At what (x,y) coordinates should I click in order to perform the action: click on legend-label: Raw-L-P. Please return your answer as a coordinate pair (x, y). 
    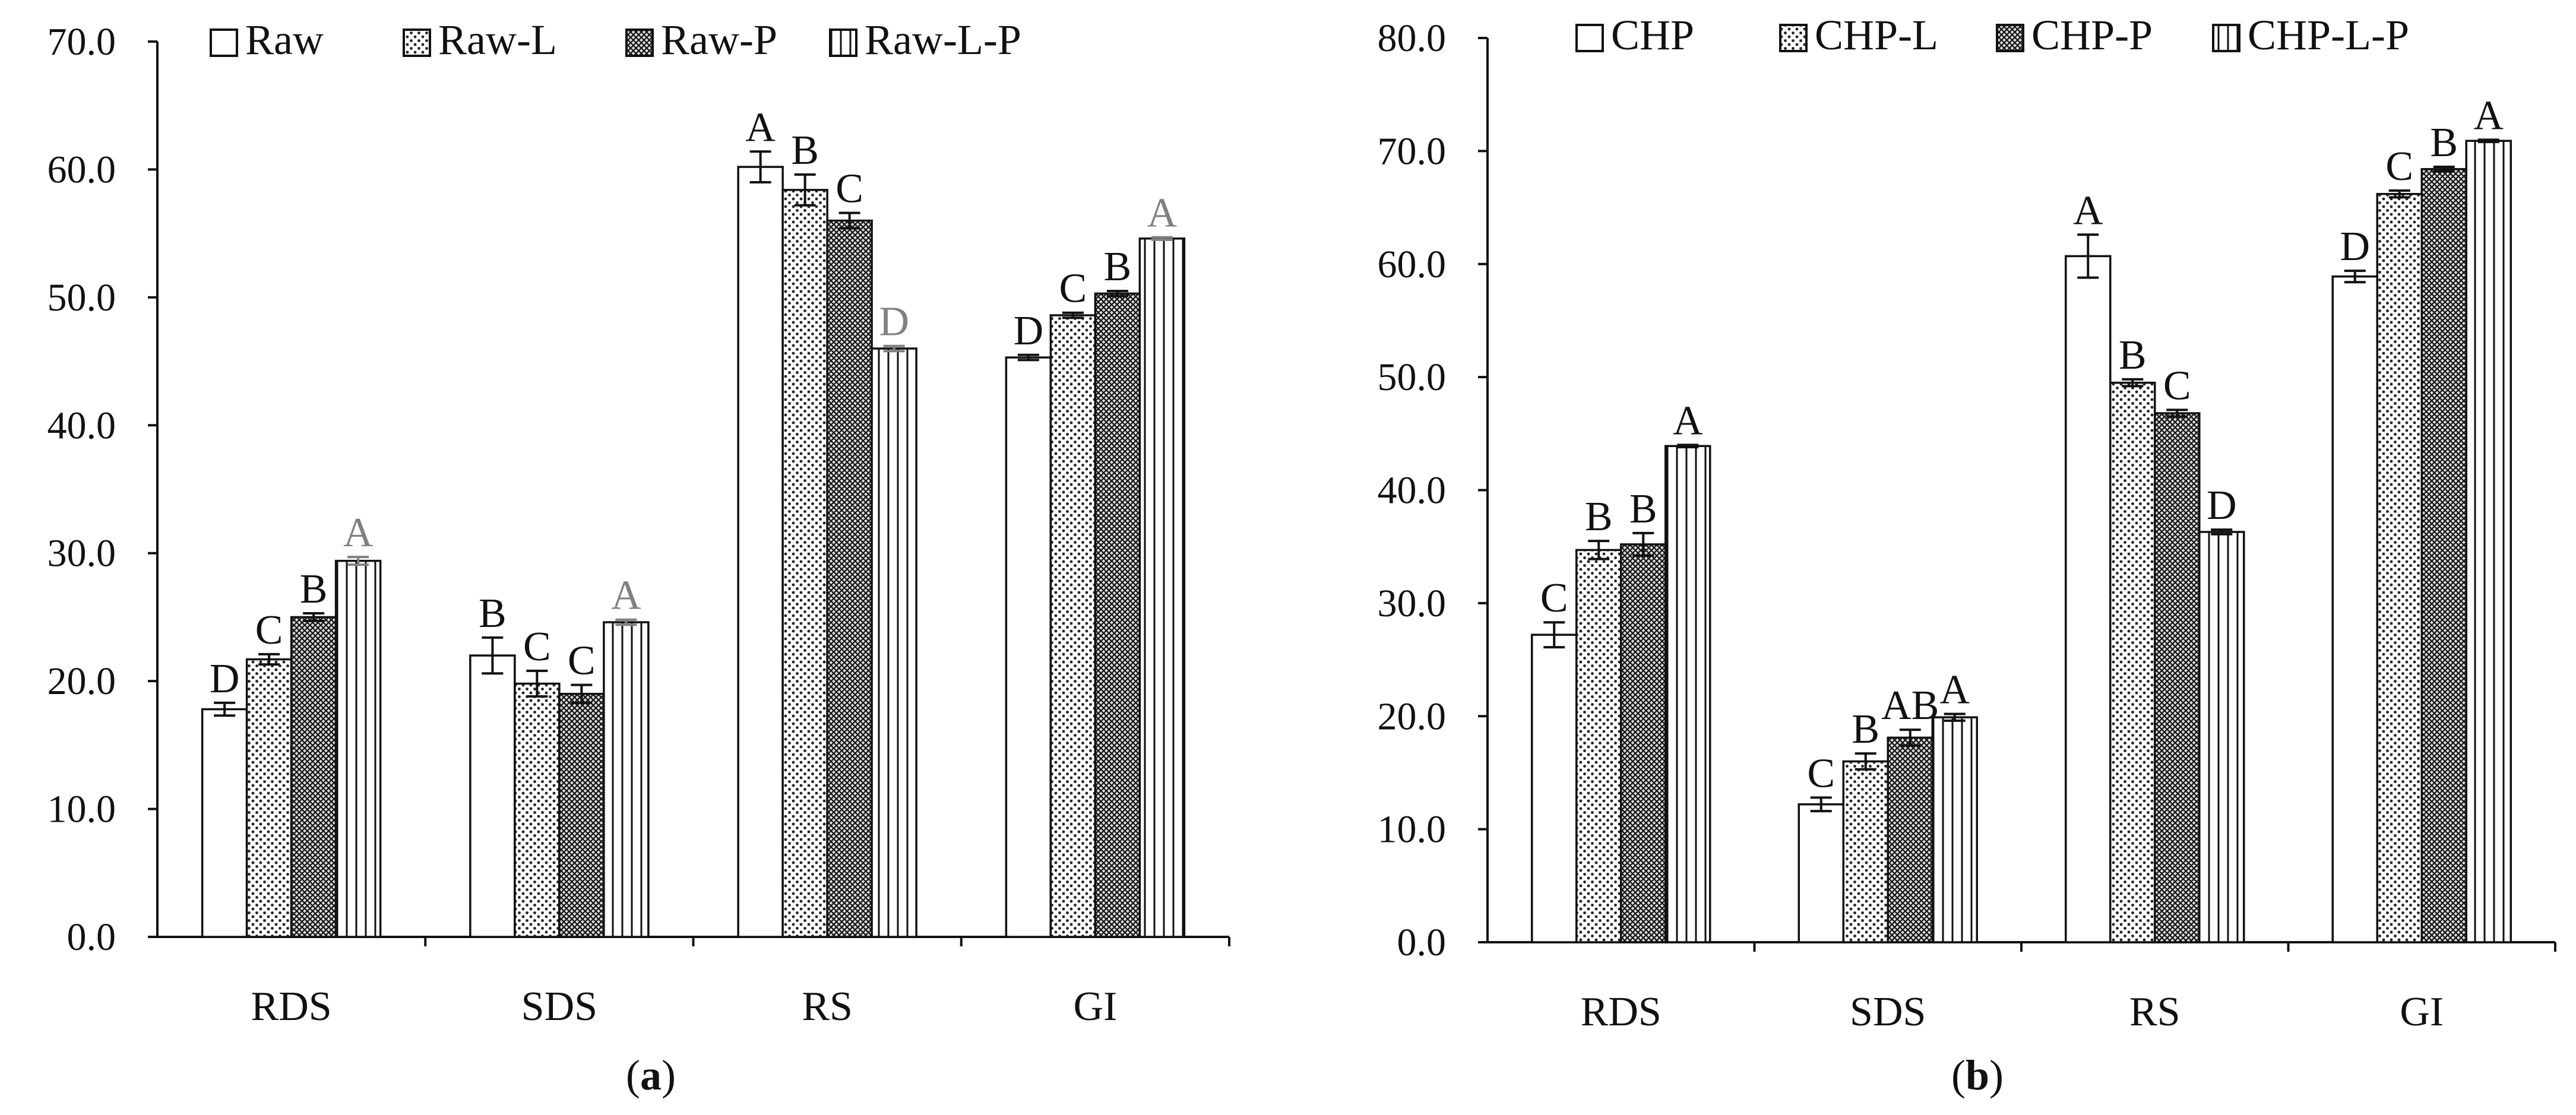
    Looking at the image, I should click on (943, 40).